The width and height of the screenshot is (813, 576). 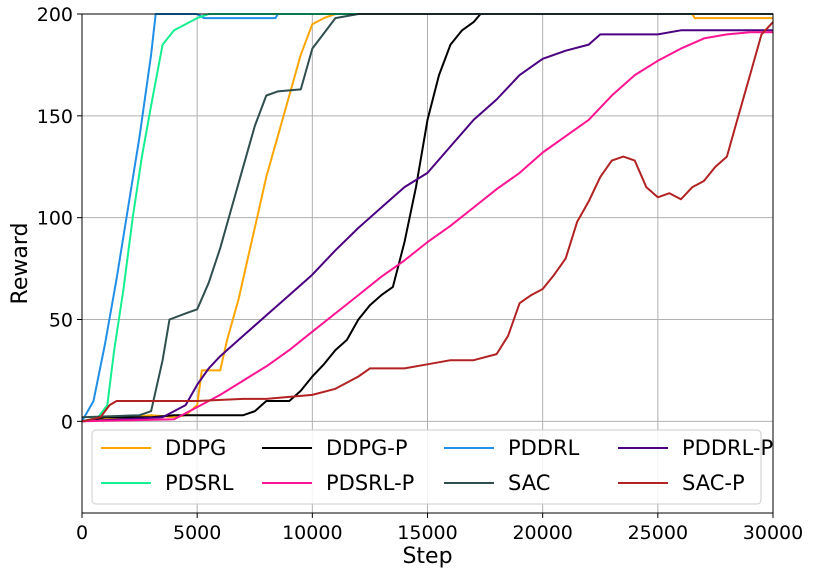 What do you see at coordinates (55, 219) in the screenshot?
I see `y-tick-label: 100` at bounding box center [55, 219].